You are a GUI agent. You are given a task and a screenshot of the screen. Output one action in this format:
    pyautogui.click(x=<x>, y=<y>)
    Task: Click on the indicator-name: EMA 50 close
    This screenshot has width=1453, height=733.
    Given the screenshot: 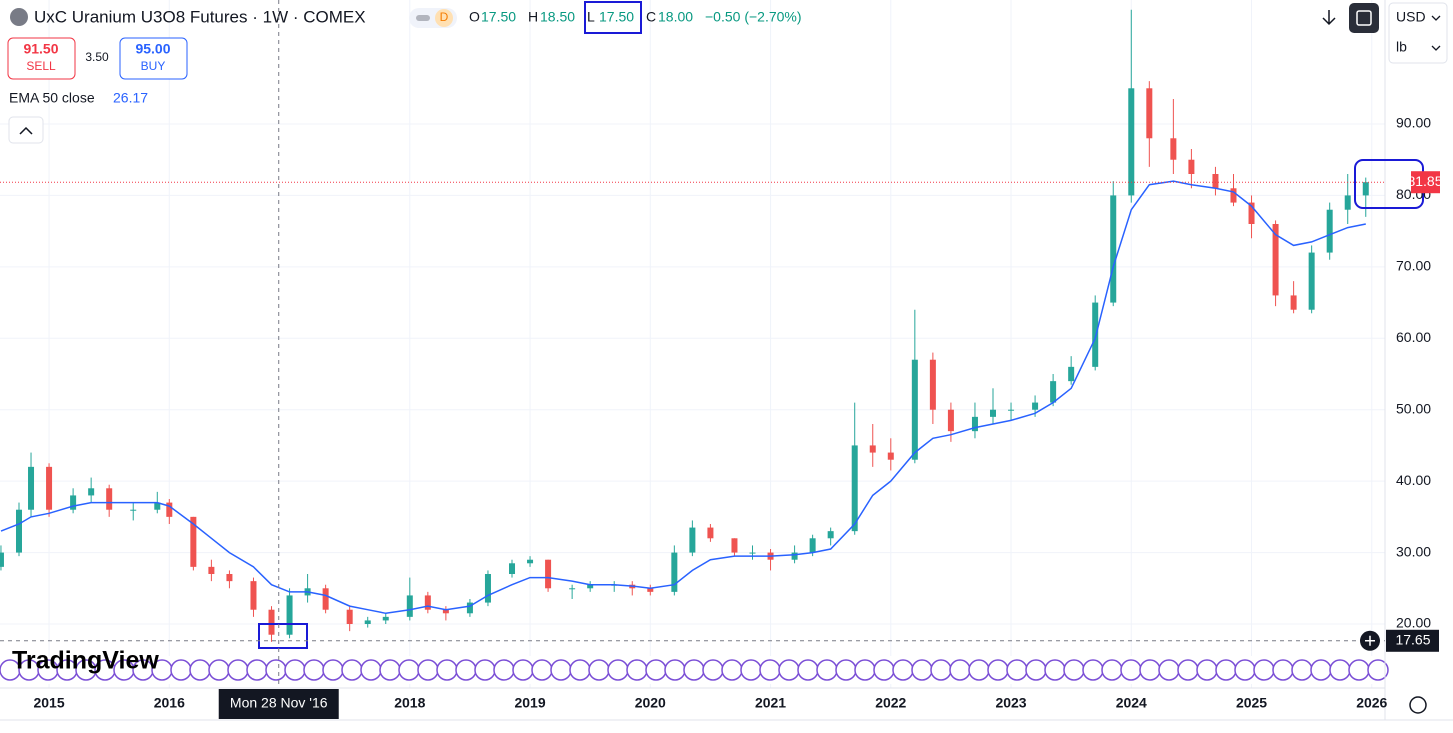 What is the action you would take?
    pyautogui.click(x=52, y=98)
    